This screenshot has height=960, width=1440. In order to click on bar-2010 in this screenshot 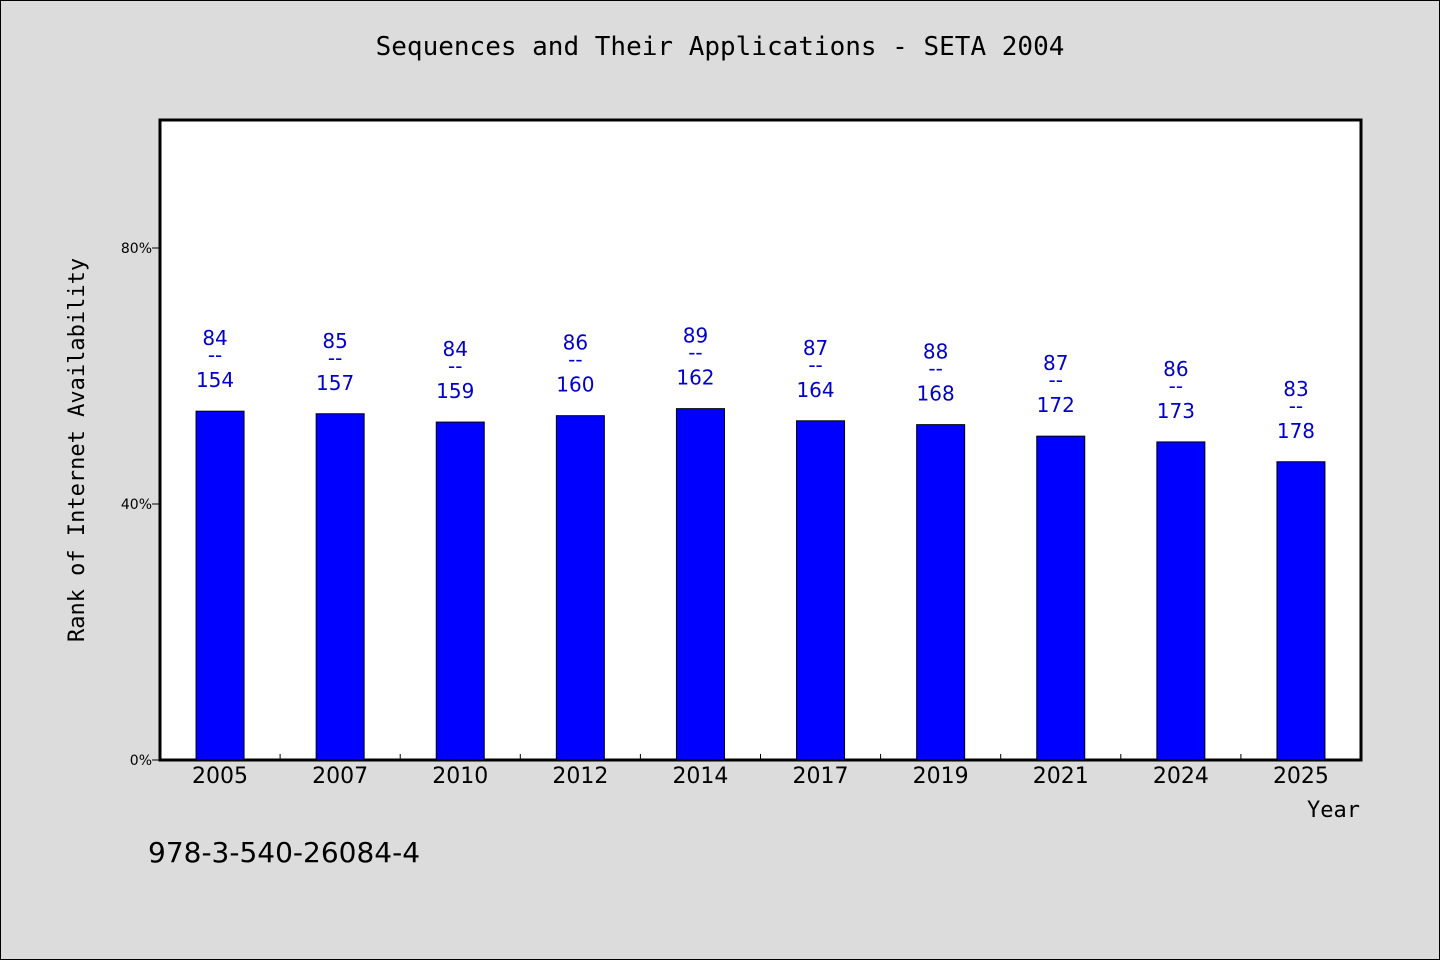, I will do `click(460, 591)`.